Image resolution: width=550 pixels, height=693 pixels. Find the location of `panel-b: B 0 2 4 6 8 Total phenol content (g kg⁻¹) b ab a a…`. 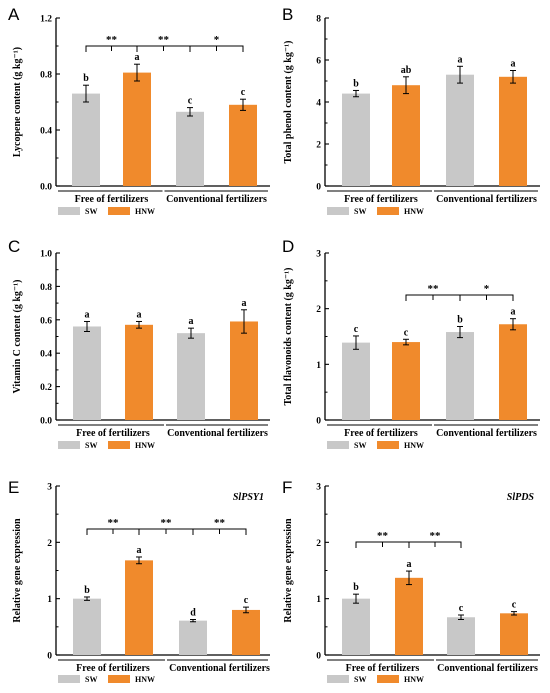

panel-b: B 0 2 4 6 8 Total phenol content (g kg⁻¹) b ab a a… is located at coordinates (411, 110).